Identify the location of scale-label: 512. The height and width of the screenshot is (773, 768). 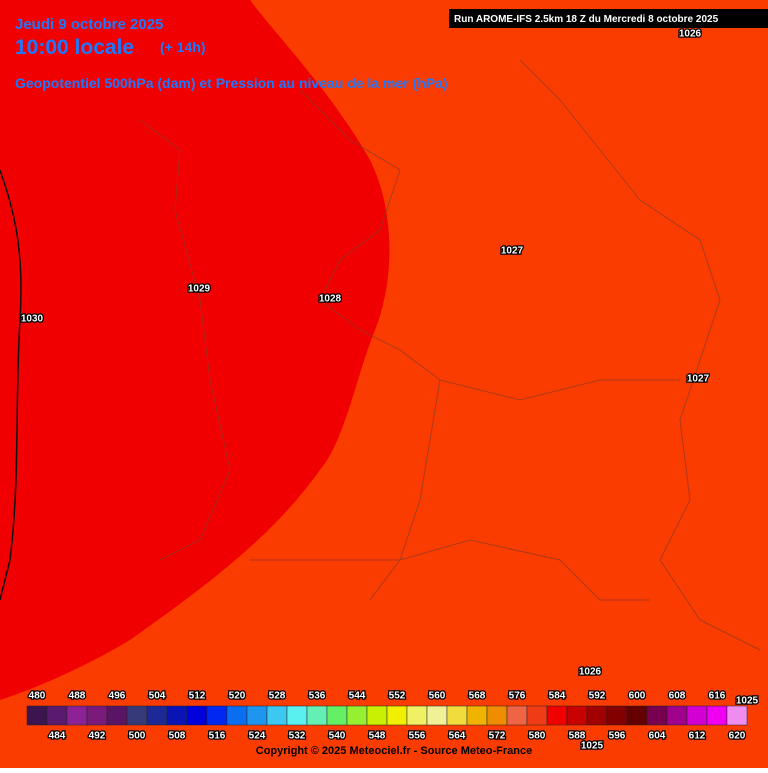
(197, 696).